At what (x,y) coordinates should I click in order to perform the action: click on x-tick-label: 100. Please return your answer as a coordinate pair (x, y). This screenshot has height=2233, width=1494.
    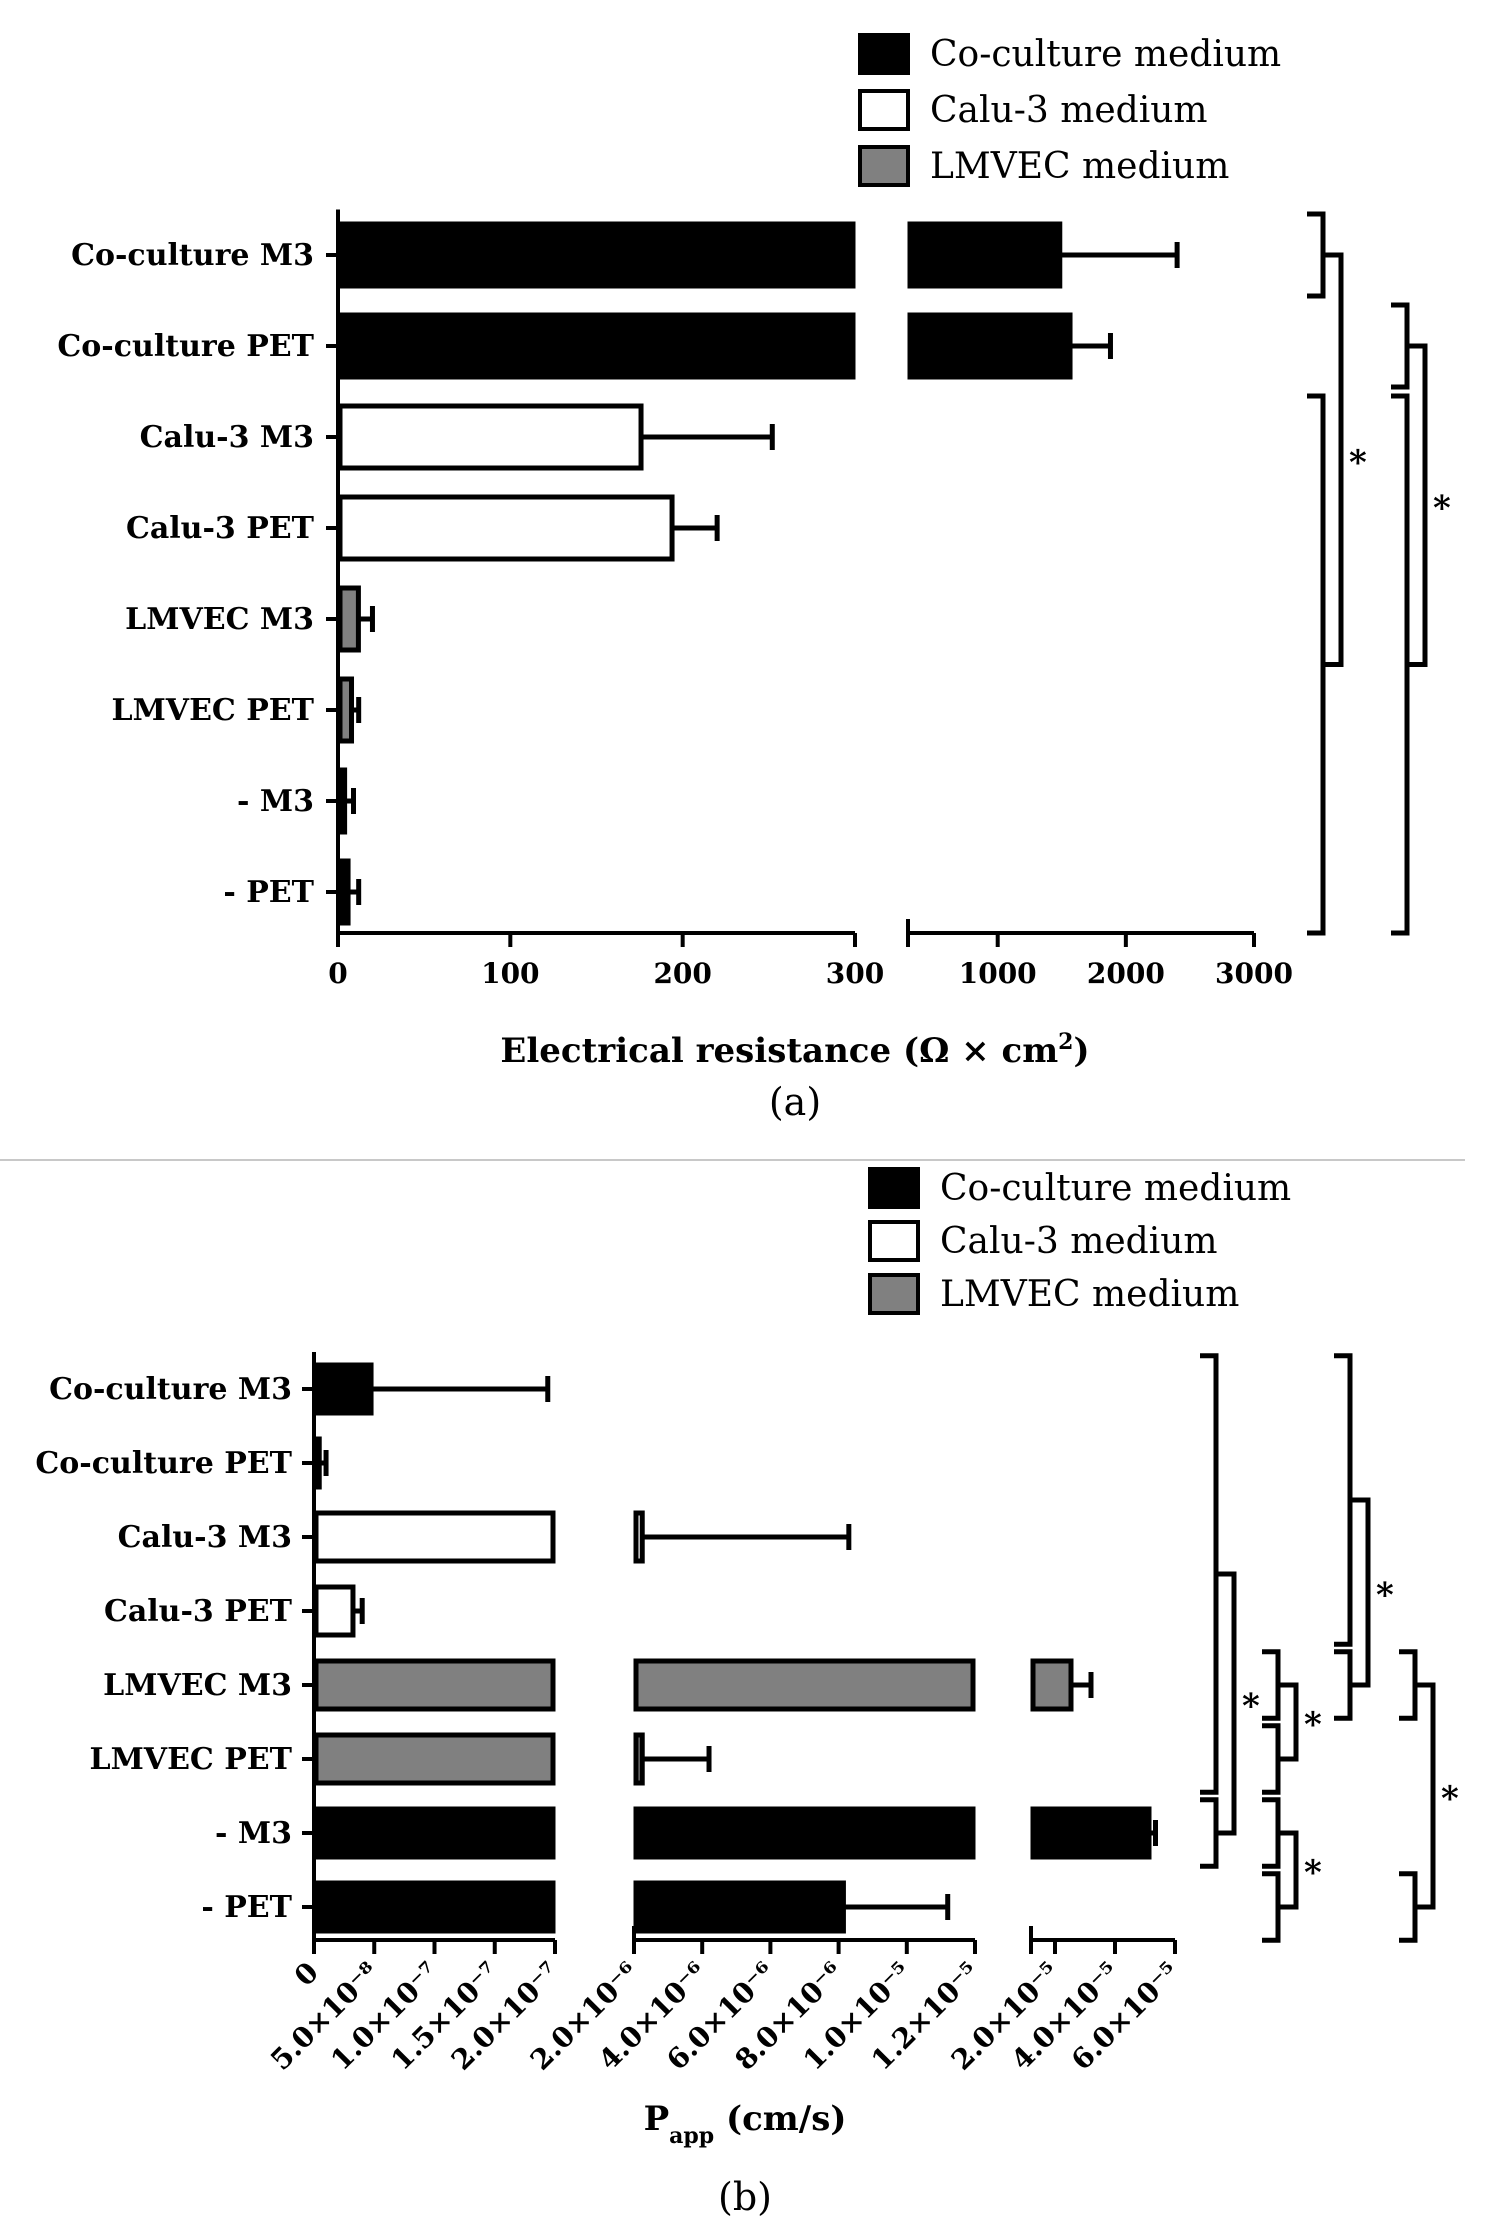
    Looking at the image, I should click on (510, 973).